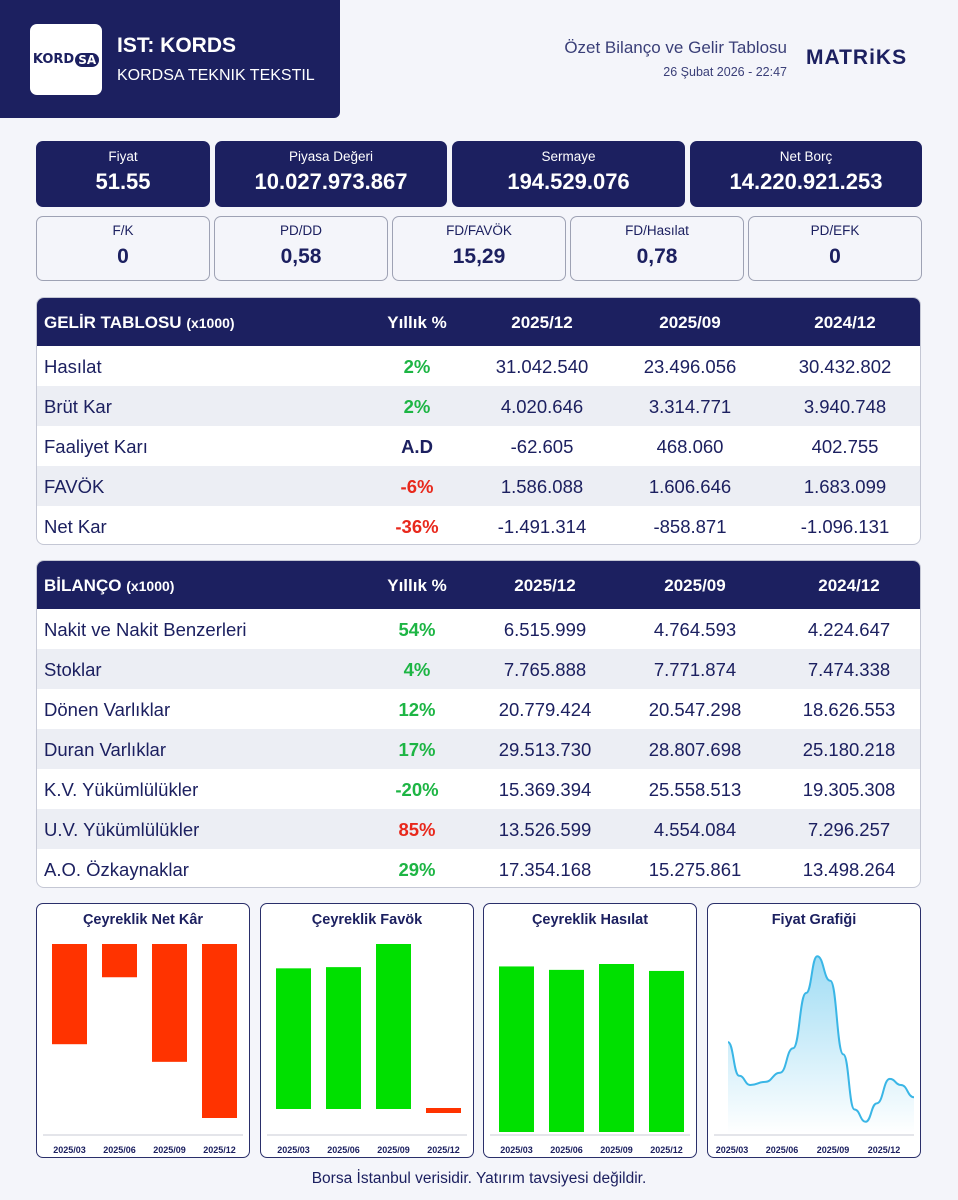 The image size is (958, 1200). What do you see at coordinates (725, 72) in the screenshot?
I see `report-date: 26 Şubat 2026 - 22:47` at bounding box center [725, 72].